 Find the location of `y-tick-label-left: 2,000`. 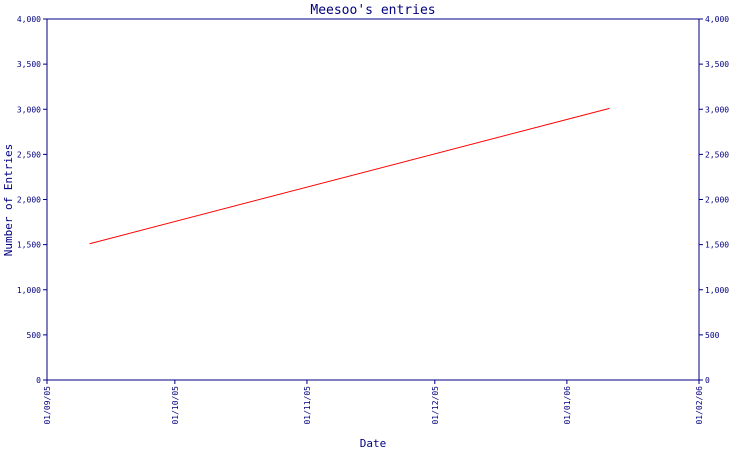

y-tick-label-left: 2,000 is located at coordinates (29, 200).